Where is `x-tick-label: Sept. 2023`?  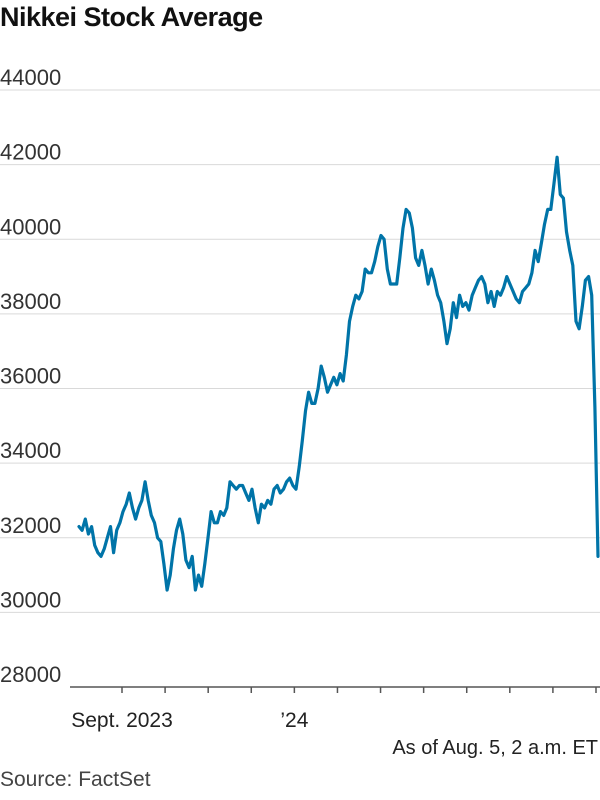 x-tick-label: Sept. 2023 is located at coordinates (122, 720).